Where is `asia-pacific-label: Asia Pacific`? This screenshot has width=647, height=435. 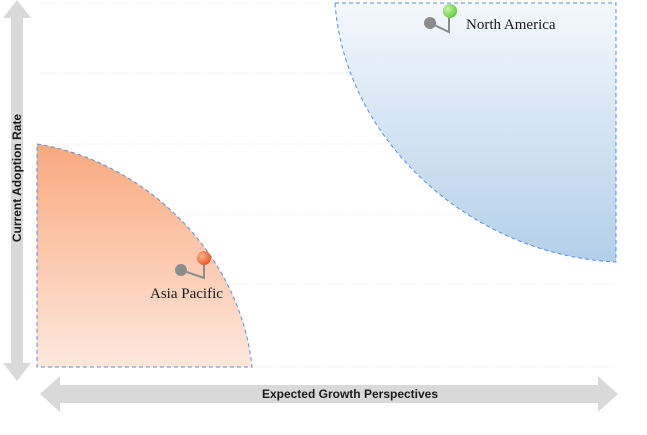 asia-pacific-label: Asia Pacific is located at coordinates (186, 294).